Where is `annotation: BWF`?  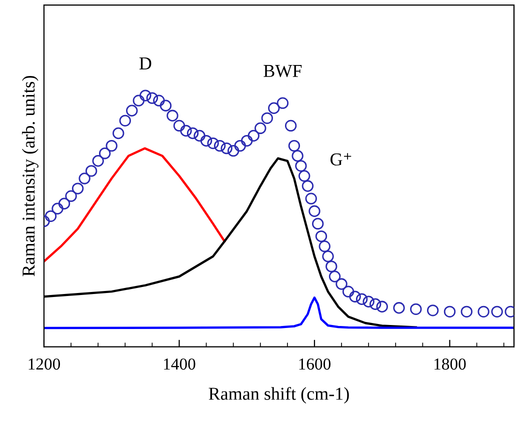
annotation: BWF is located at coordinates (283, 71).